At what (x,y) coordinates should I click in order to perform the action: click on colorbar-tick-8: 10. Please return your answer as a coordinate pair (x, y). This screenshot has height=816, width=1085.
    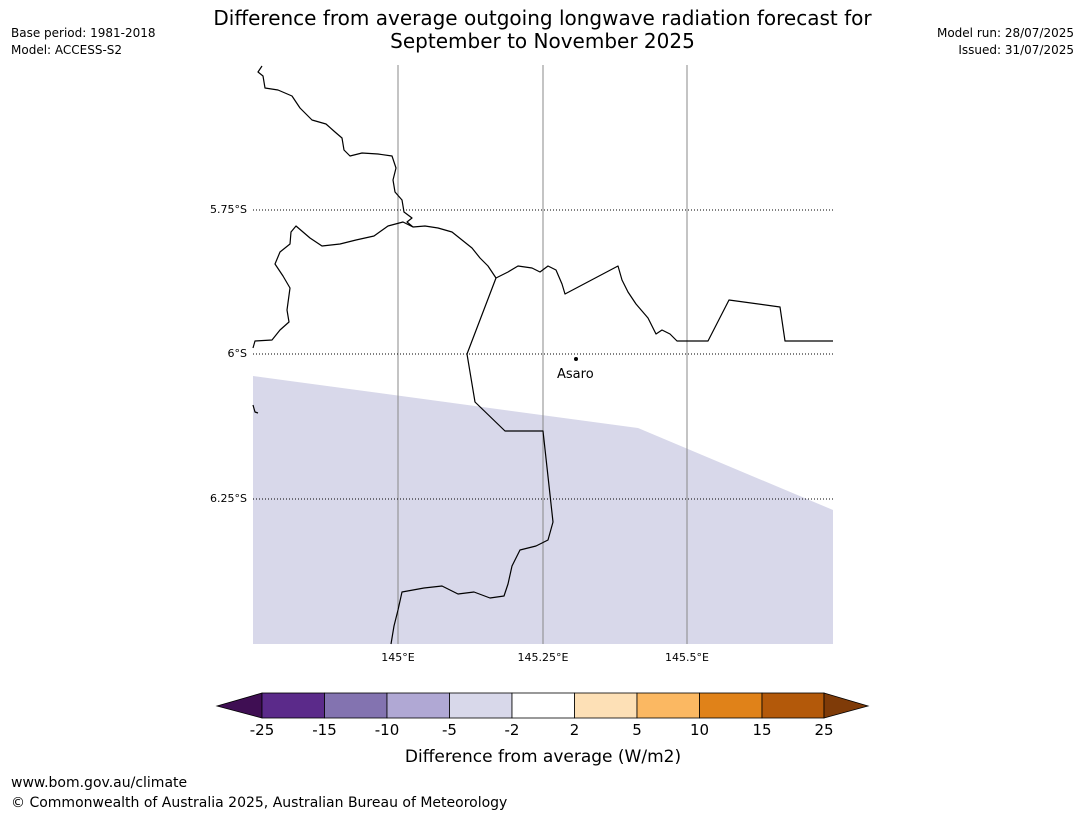
    Looking at the image, I should click on (699, 730).